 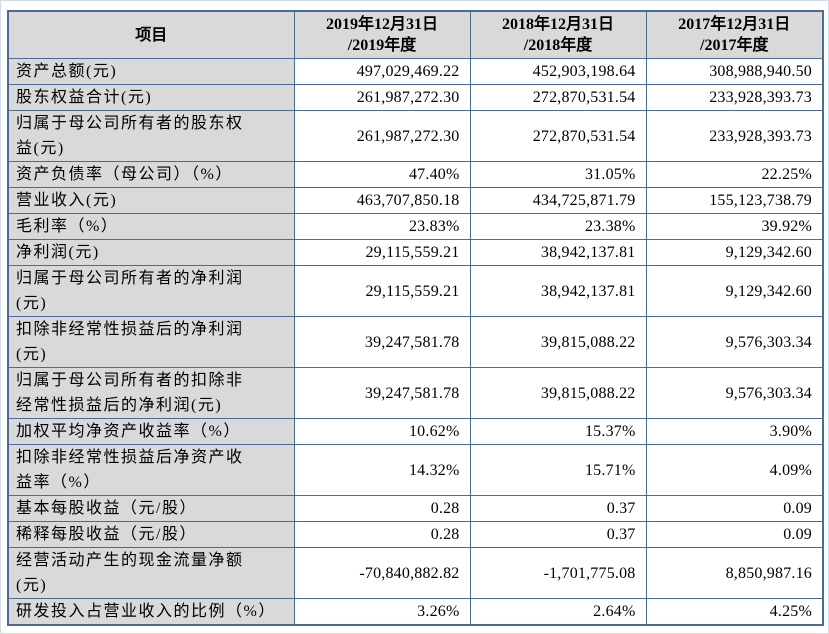 What do you see at coordinates (151, 431) in the screenshot?
I see `row-label-cell: 加权平均净资产收益率（%）` at bounding box center [151, 431].